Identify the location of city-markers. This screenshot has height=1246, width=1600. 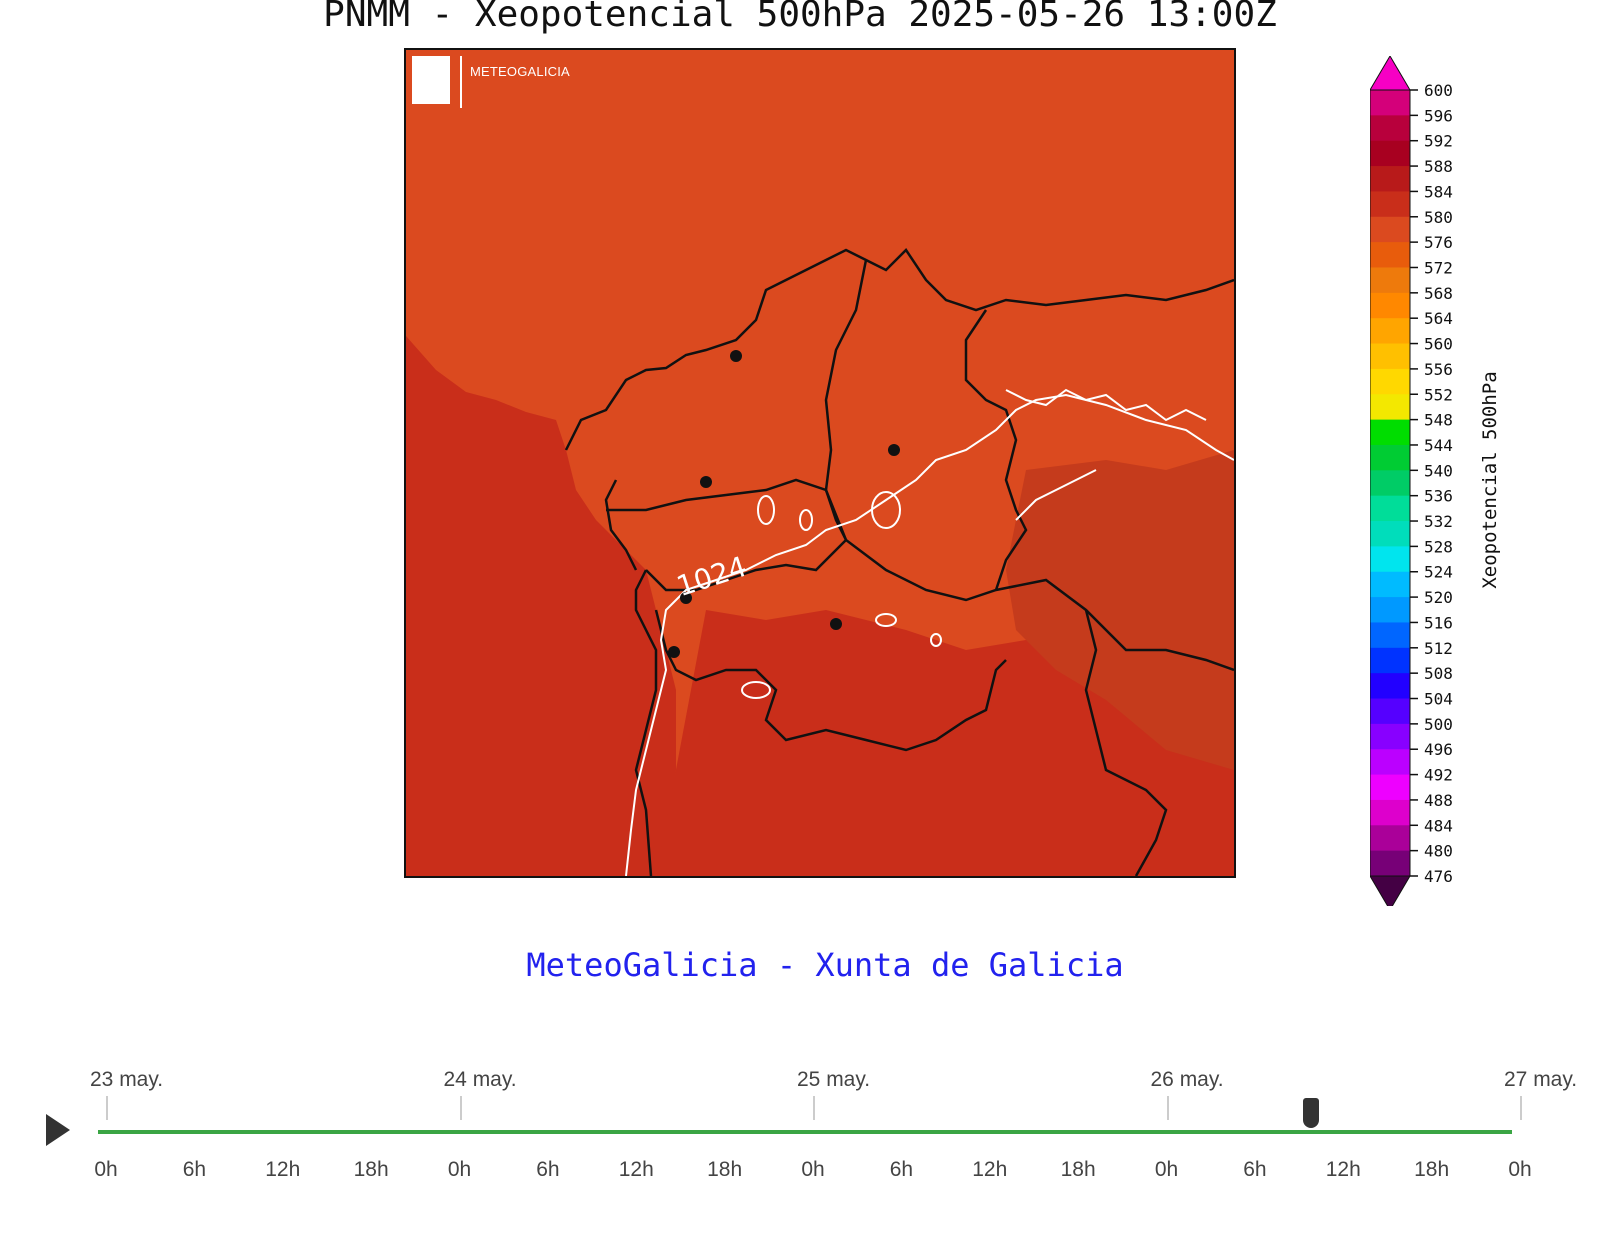
(784, 504).